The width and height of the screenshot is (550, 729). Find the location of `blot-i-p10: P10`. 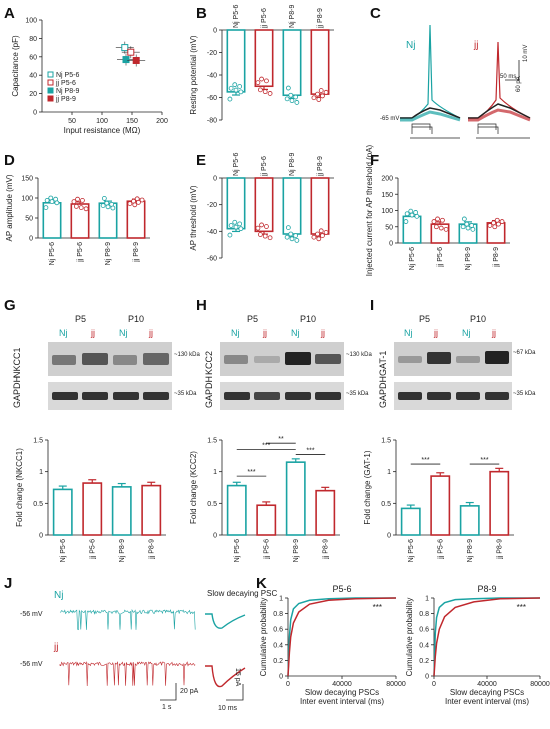

blot-i-p10: P10 is located at coordinates (478, 319).